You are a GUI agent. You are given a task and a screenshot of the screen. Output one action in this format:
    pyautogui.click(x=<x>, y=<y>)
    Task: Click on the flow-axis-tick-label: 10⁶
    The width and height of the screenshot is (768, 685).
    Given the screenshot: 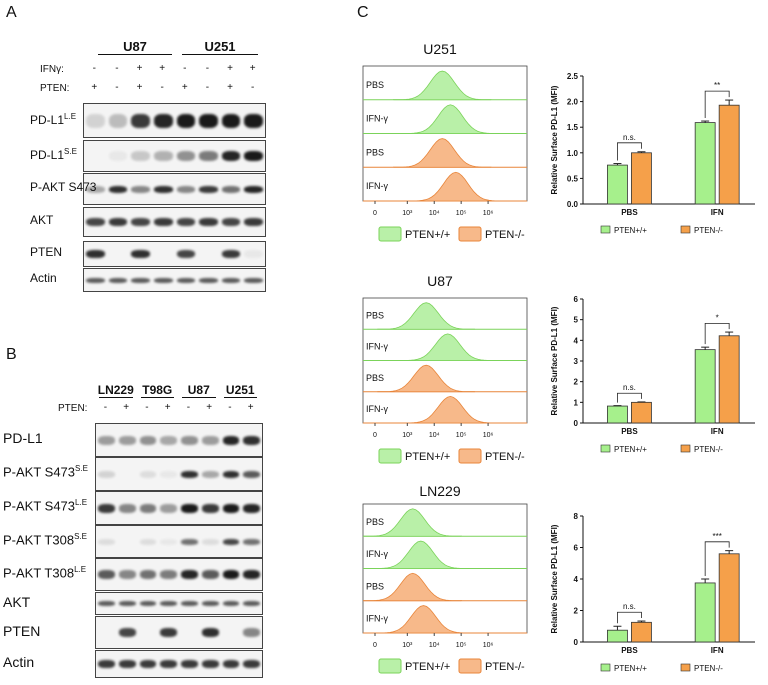 What is the action you would take?
    pyautogui.click(x=488, y=645)
    